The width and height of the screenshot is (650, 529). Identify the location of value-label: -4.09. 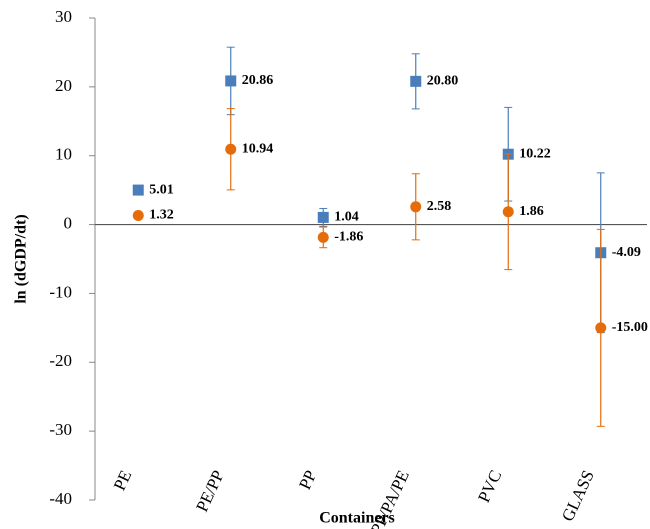
(626, 252).